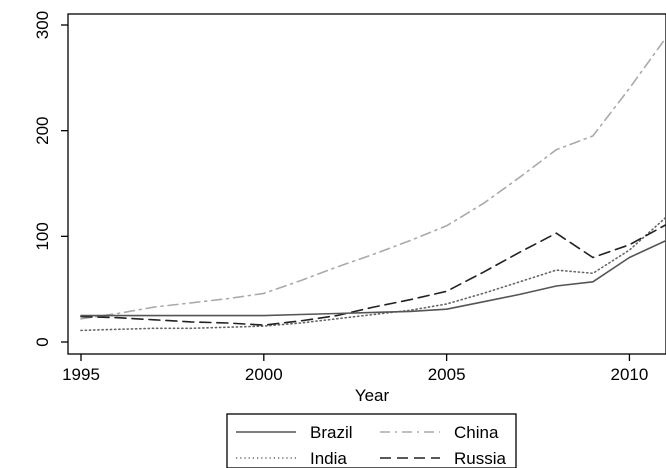 The image size is (666, 468). I want to click on legend-label-india: India, so click(328, 458).